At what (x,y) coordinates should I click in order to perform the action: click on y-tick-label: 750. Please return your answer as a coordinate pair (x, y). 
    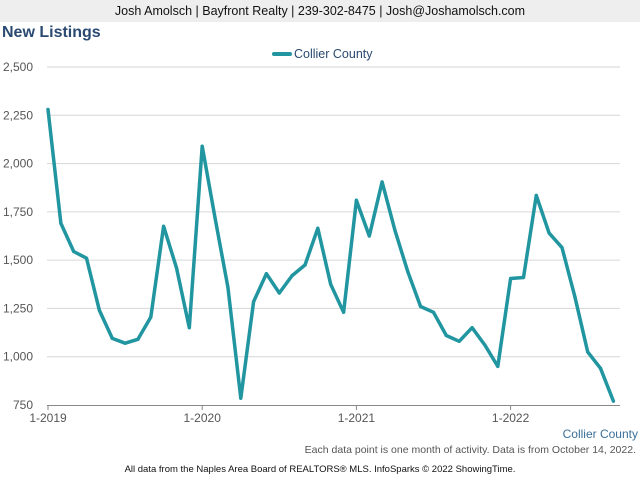
    Looking at the image, I should click on (23, 405).